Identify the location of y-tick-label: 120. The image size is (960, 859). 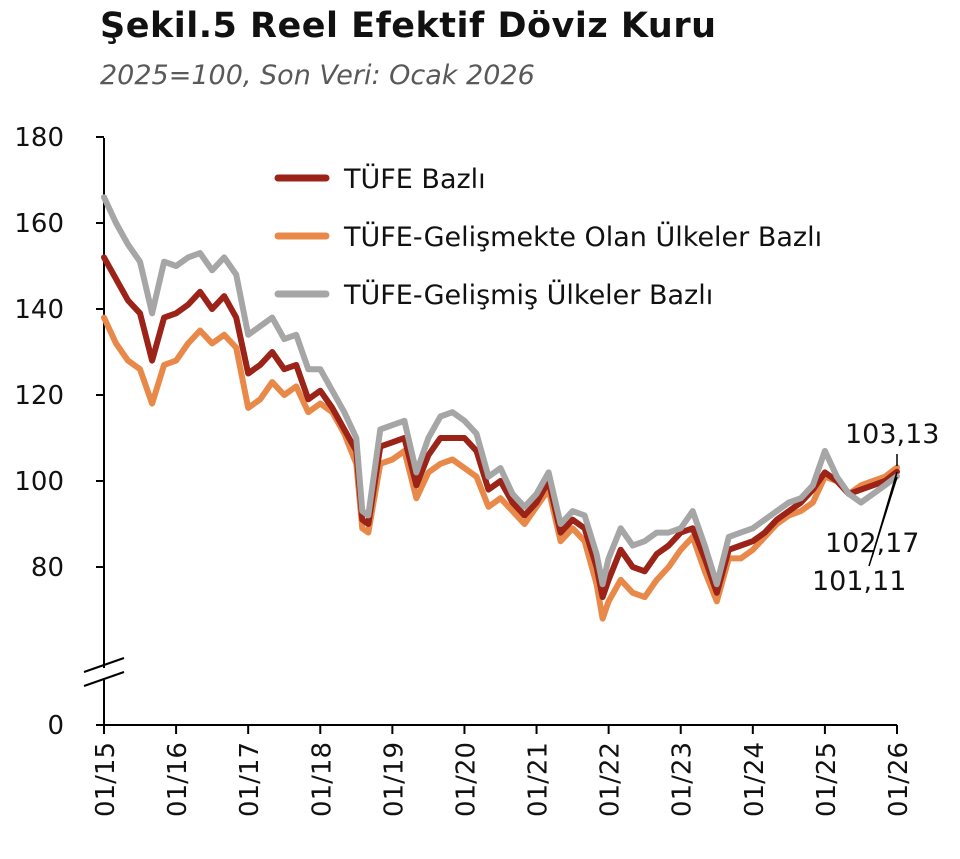
(39, 396).